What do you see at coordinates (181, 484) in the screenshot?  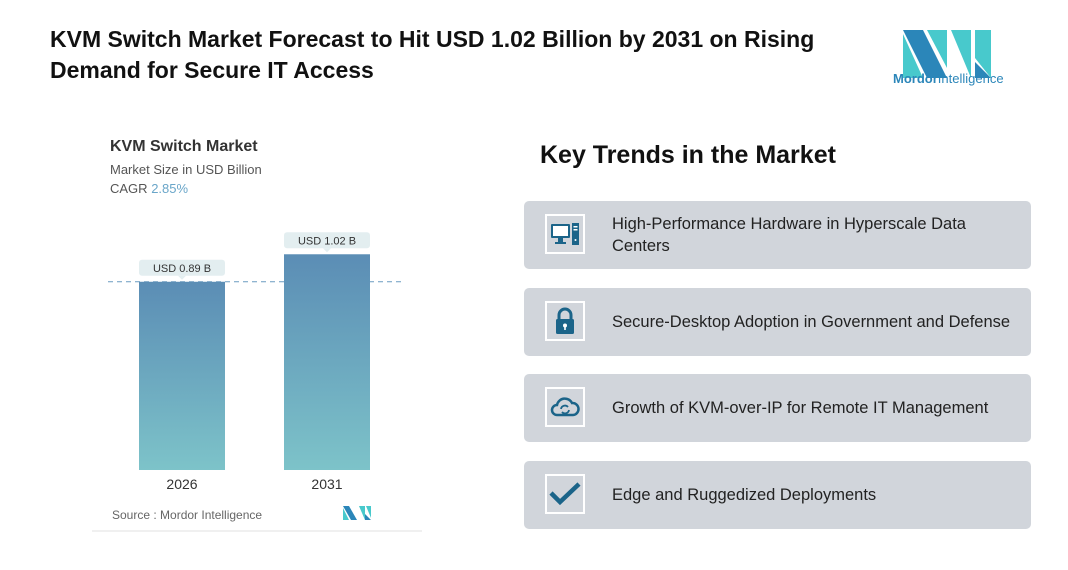 I see `x-tick-label: 2026` at bounding box center [181, 484].